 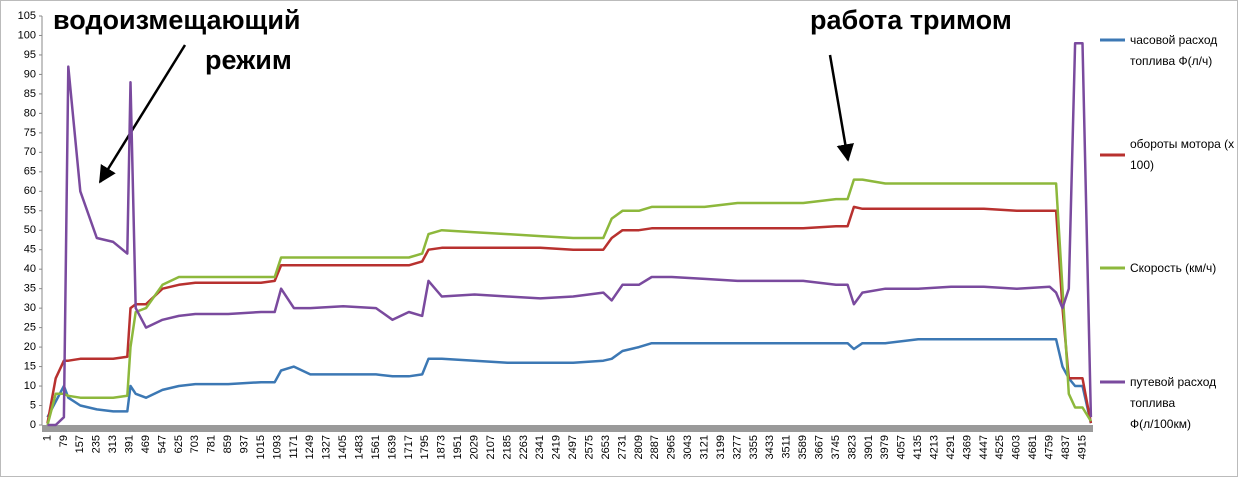 What do you see at coordinates (540, 447) in the screenshot?
I see `x-tick-label: 2341` at bounding box center [540, 447].